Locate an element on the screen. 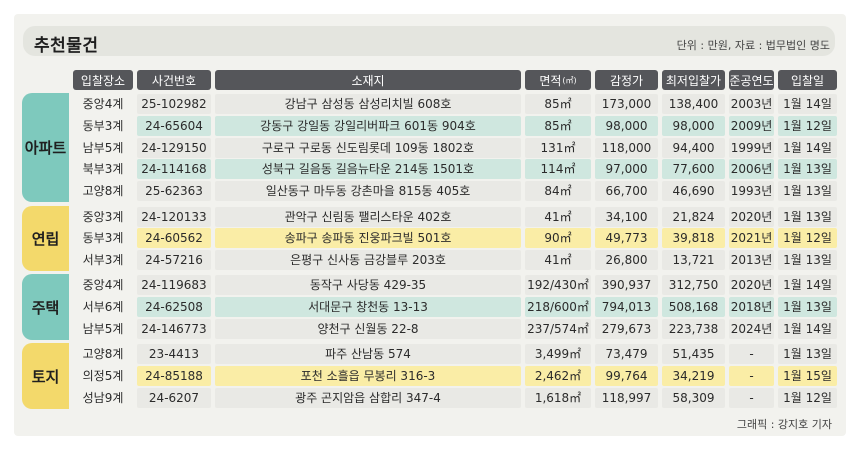  cell-min-bid: 58,309 is located at coordinates (693, 397).